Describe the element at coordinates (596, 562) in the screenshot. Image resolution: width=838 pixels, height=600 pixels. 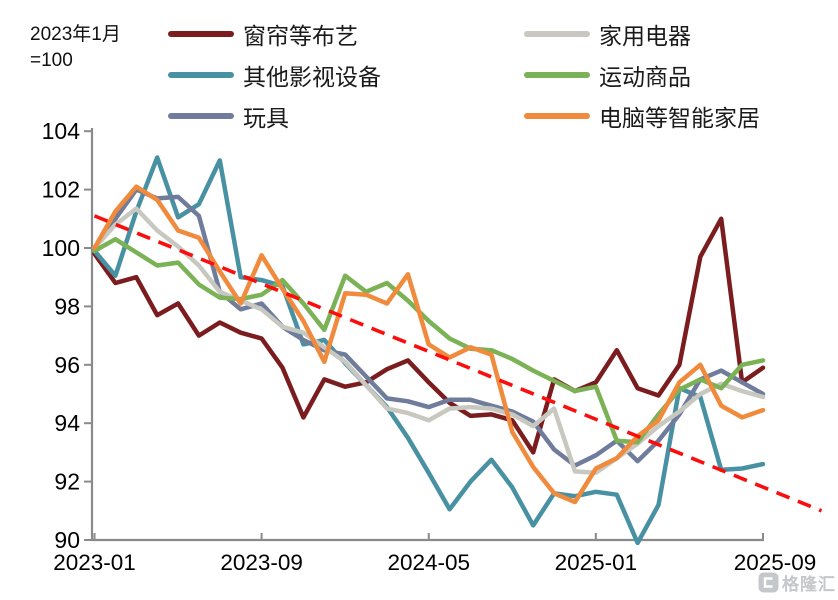
I see `x-axis-tick-label: 2025-01` at that location.